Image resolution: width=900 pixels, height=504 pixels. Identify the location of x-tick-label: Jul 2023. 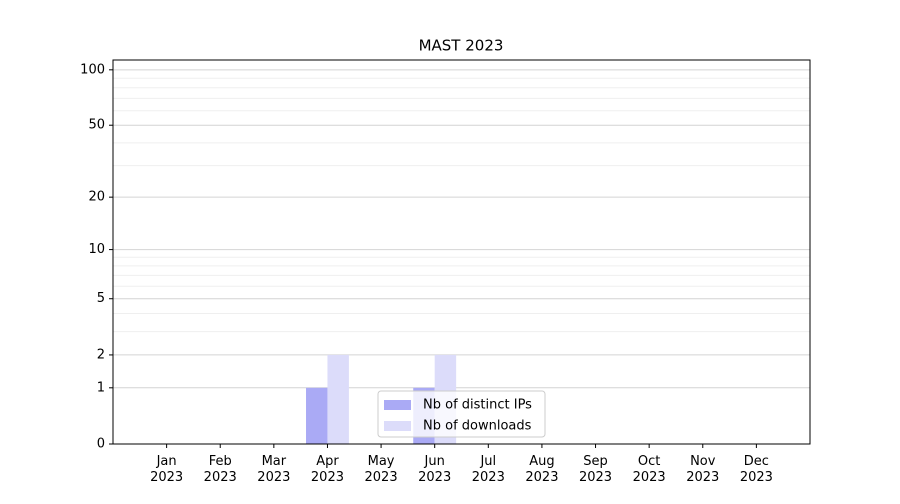
(488, 469).